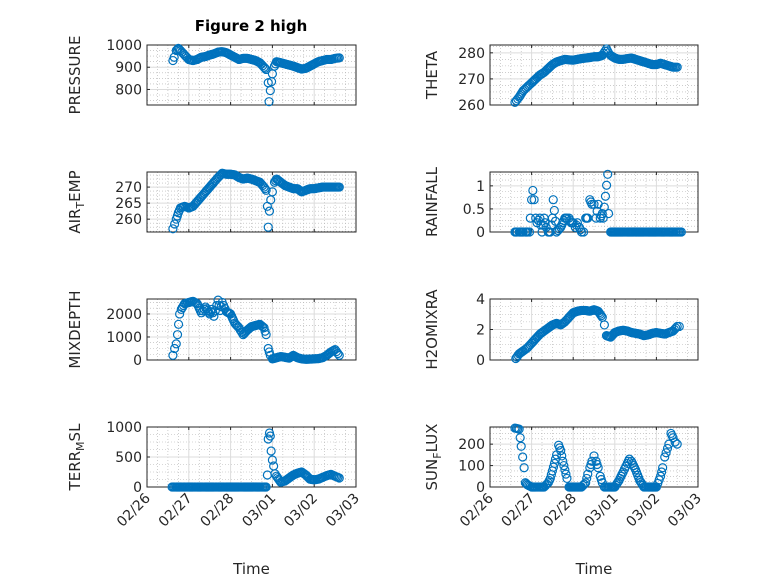  I want to click on scatter-series-theta, so click(596, 75).